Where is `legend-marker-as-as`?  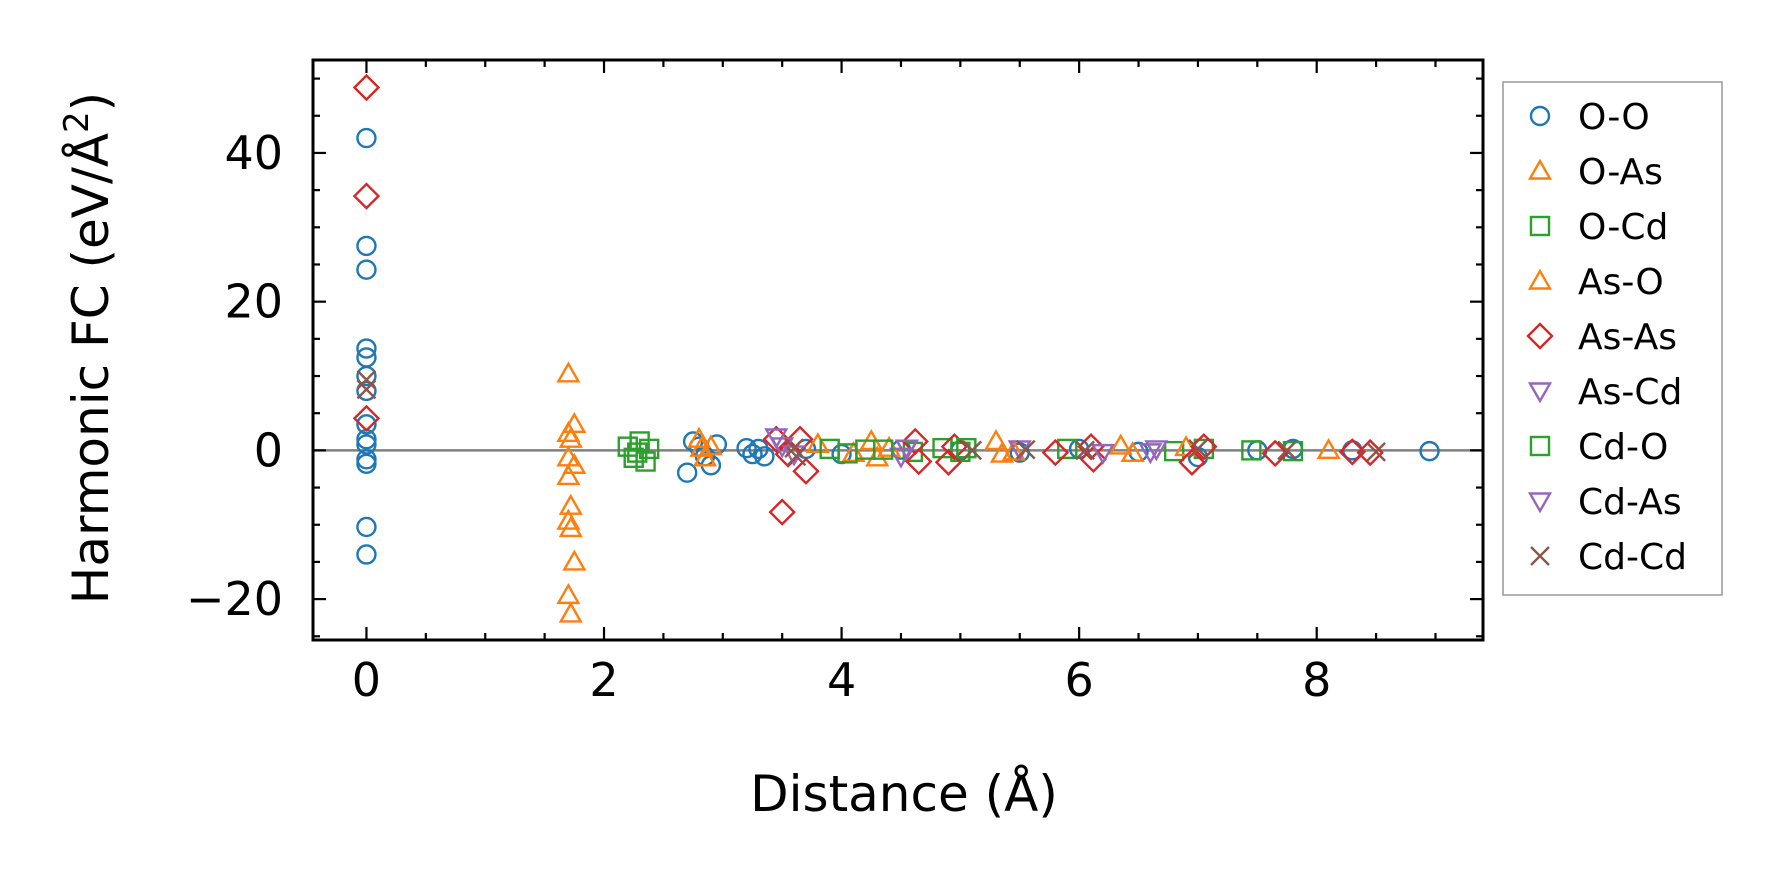
legend-marker-as-as is located at coordinates (1540, 336).